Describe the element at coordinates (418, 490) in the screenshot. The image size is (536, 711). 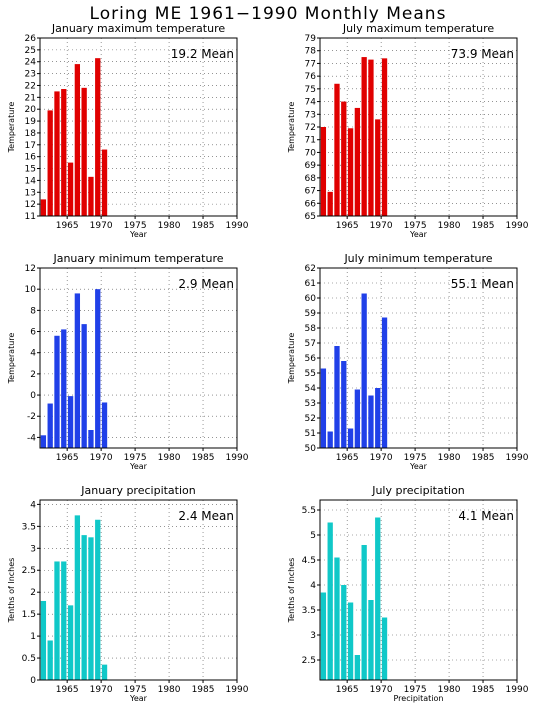
I see `chart-title: July precipitation` at that location.